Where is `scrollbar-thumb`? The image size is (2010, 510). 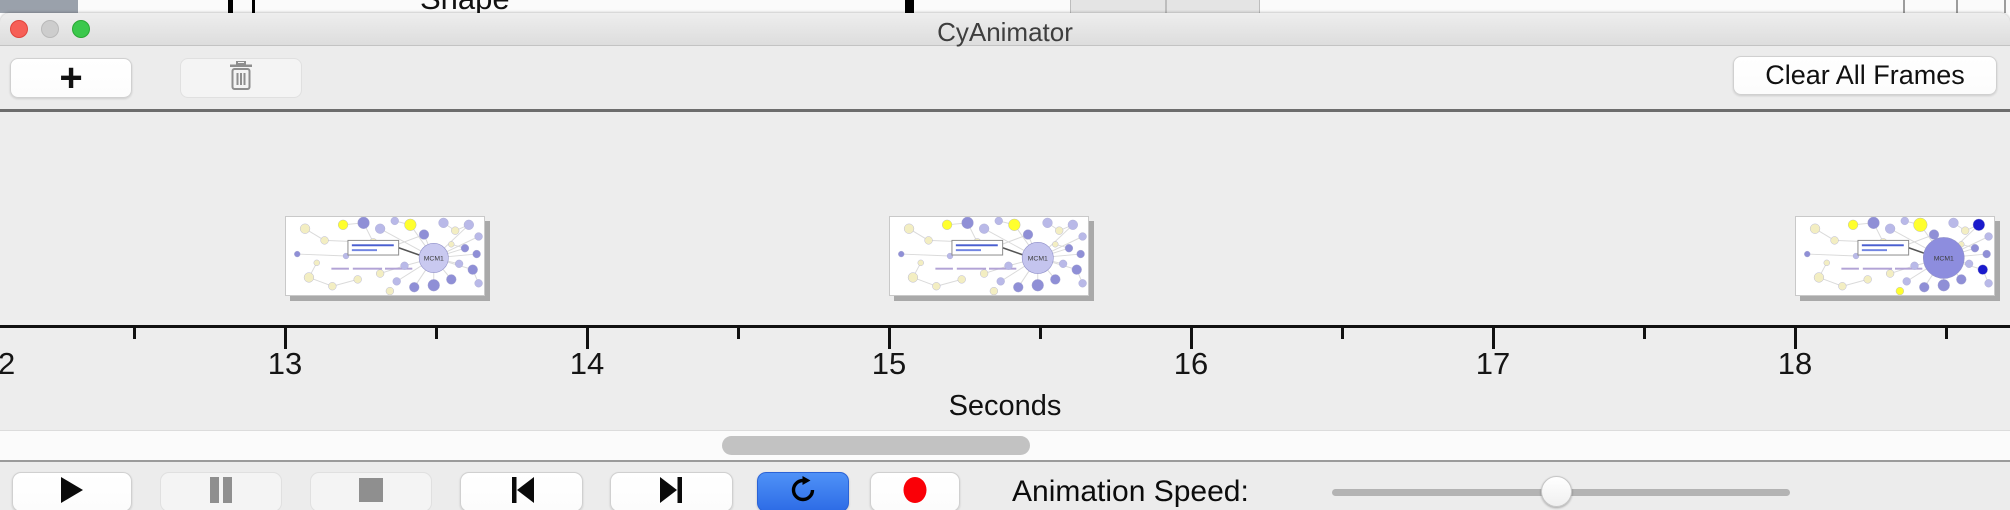
scrollbar-thumb is located at coordinates (876, 445).